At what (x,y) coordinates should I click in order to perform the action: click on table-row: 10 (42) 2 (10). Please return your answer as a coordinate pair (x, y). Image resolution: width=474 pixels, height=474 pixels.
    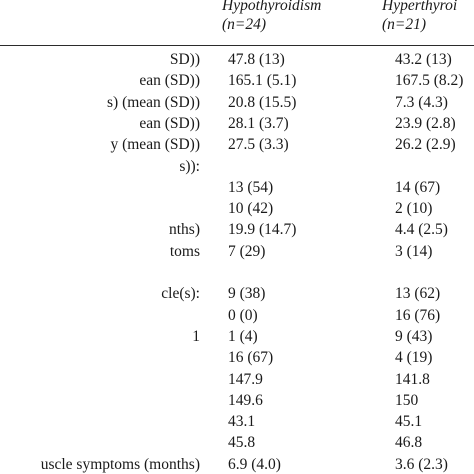
    Looking at the image, I should click on (237, 209).